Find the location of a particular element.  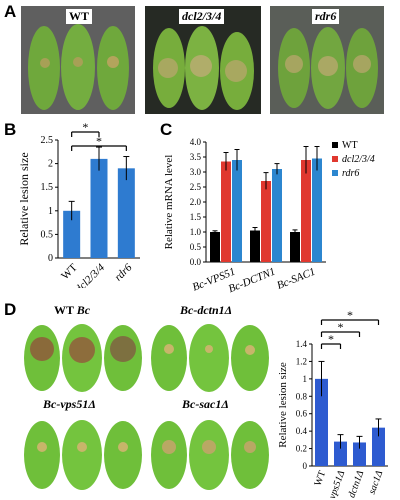

photo-dctn1-leaves: Bc-dctn1Δ is located at coordinates (209, 348).